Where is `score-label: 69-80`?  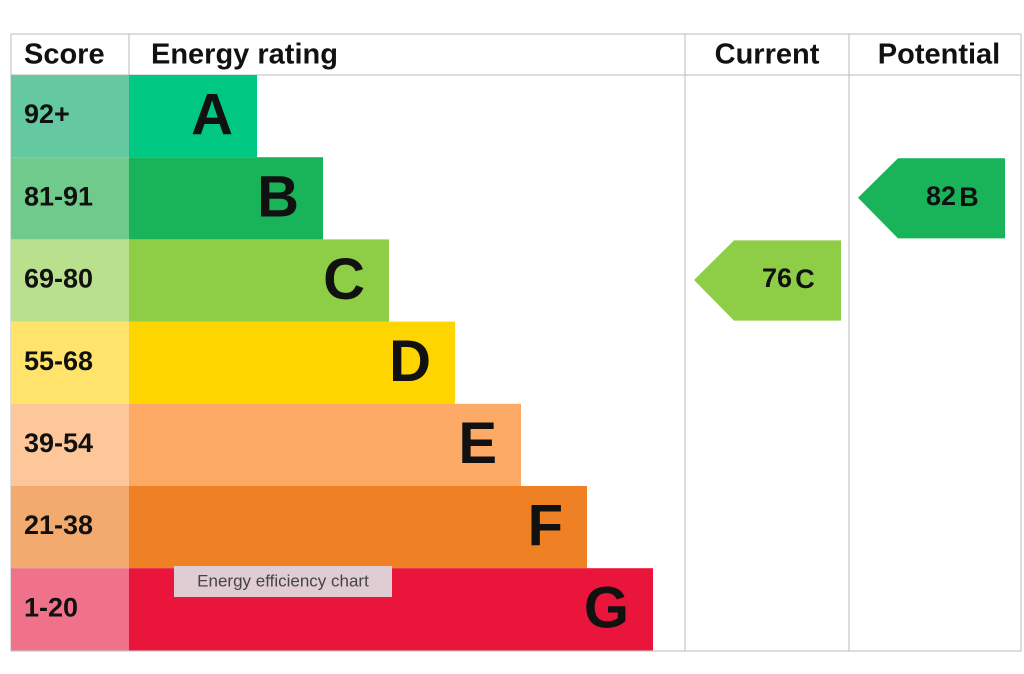 score-label: 69-80 is located at coordinates (58, 279).